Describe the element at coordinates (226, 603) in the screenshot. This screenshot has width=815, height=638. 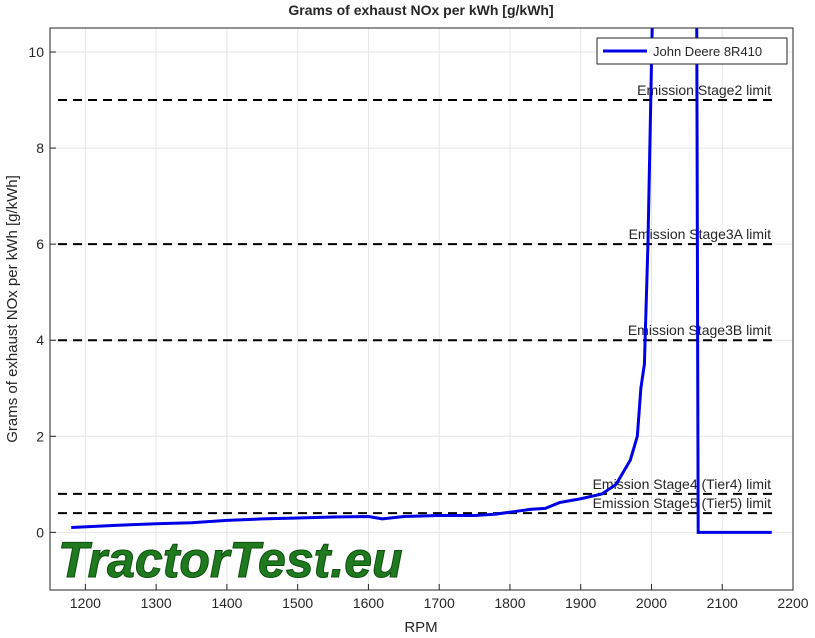
I see `x-tick-label: 1400` at that location.